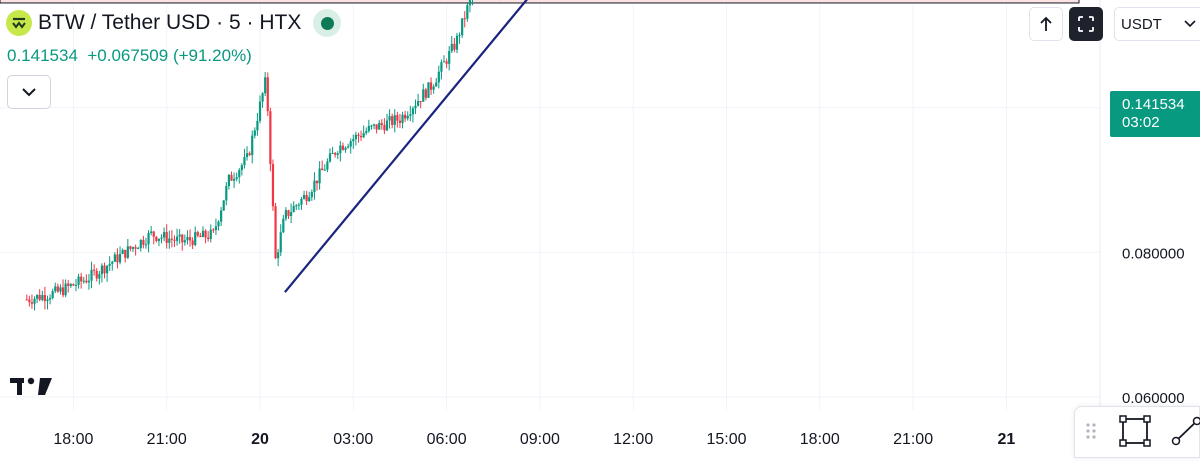 Image resolution: width=1200 pixels, height=464 pixels. Describe the element at coordinates (327, 23) in the screenshot. I see `market-status-indicator` at that location.